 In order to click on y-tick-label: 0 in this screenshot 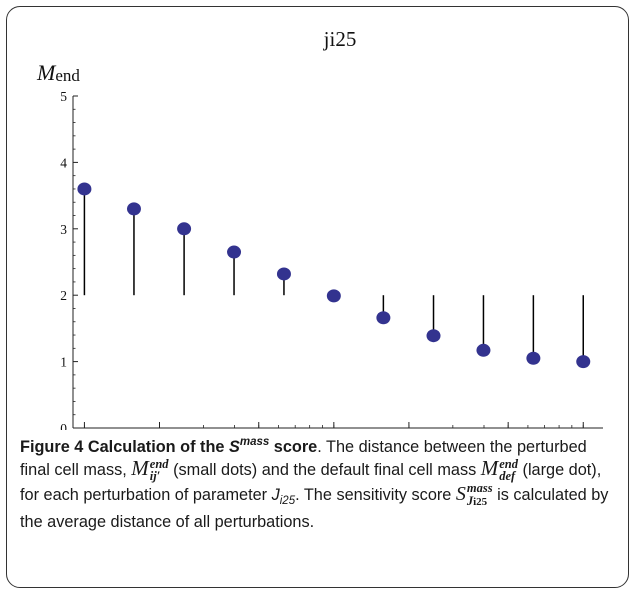, I will do `click(63, 425)`.